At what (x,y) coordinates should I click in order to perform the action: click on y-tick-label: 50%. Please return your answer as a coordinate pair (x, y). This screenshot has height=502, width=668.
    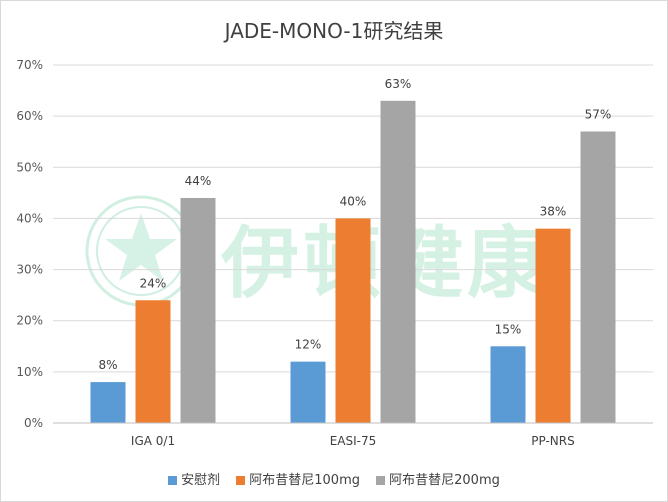
    Looking at the image, I should click on (29, 167).